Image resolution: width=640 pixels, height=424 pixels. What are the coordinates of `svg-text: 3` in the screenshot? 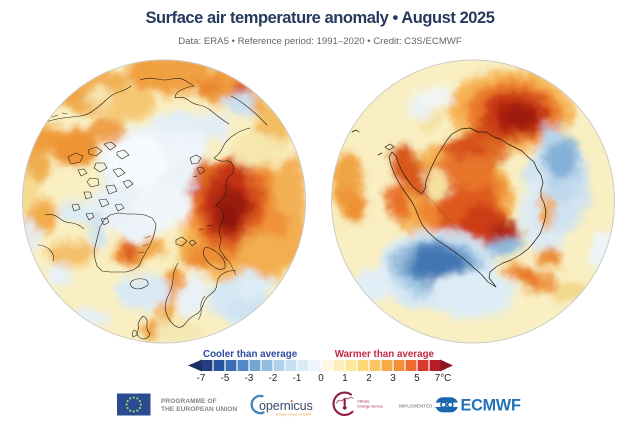 It's located at (393, 378).